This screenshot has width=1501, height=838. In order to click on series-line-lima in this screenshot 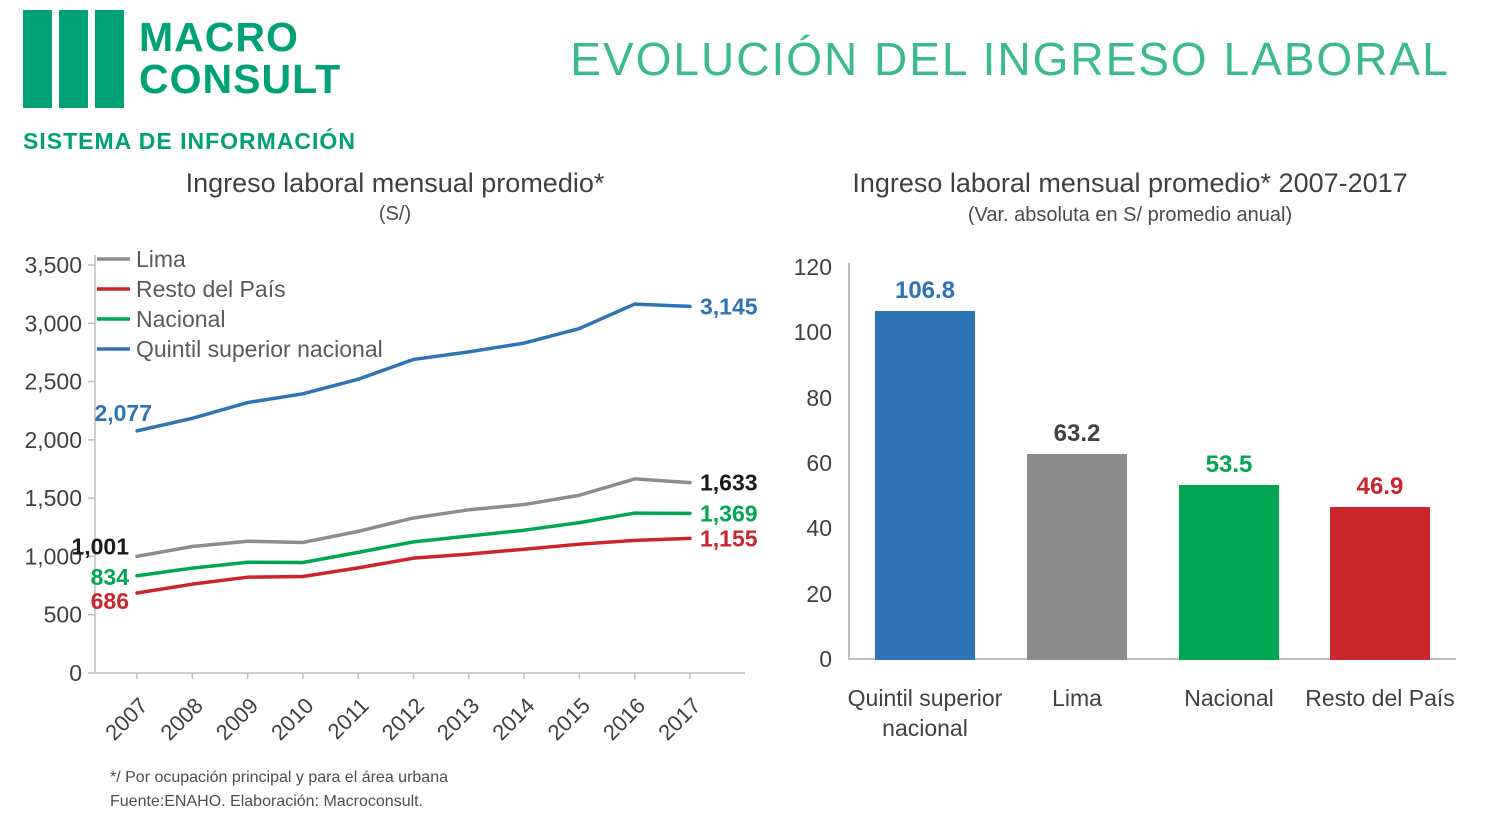, I will do `click(413, 518)`.